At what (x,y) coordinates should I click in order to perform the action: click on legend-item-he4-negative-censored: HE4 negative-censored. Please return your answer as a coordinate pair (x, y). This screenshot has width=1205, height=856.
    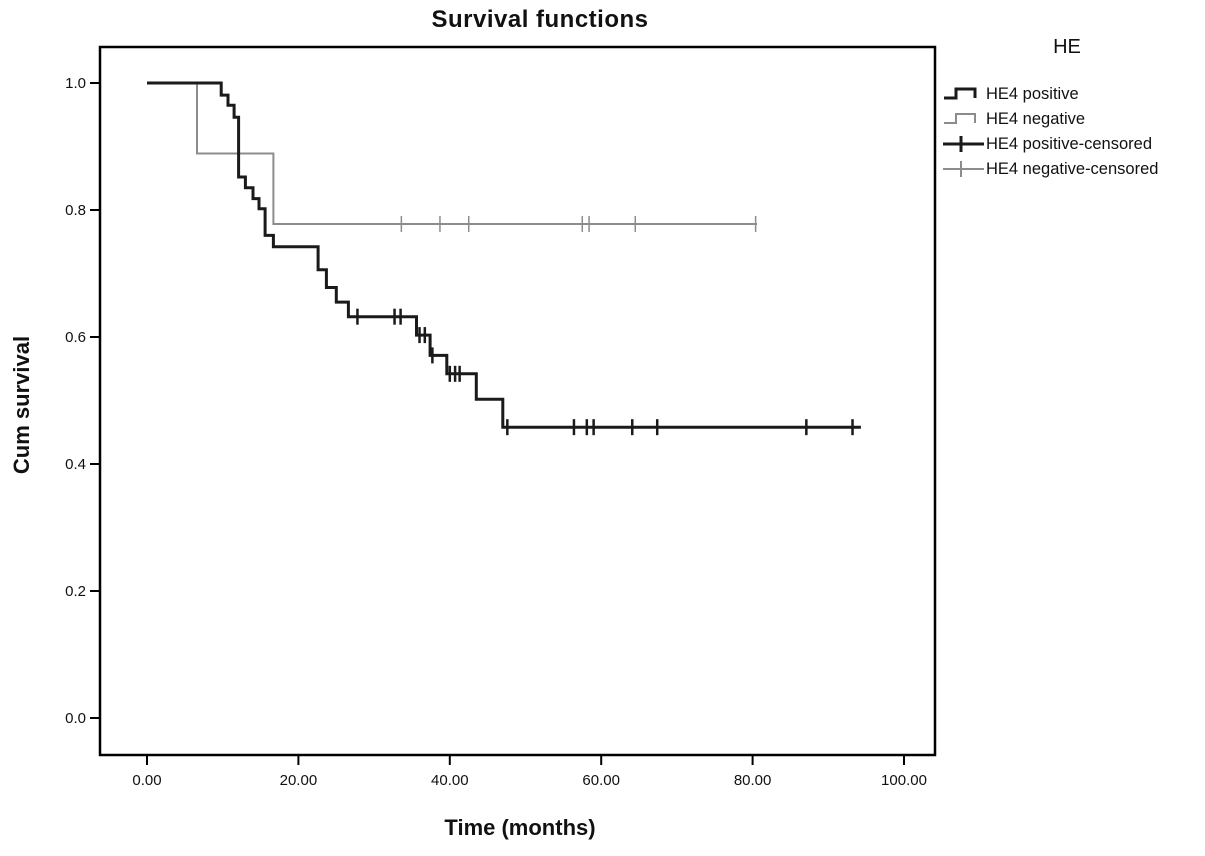
    Looking at the image, I should click on (1073, 168).